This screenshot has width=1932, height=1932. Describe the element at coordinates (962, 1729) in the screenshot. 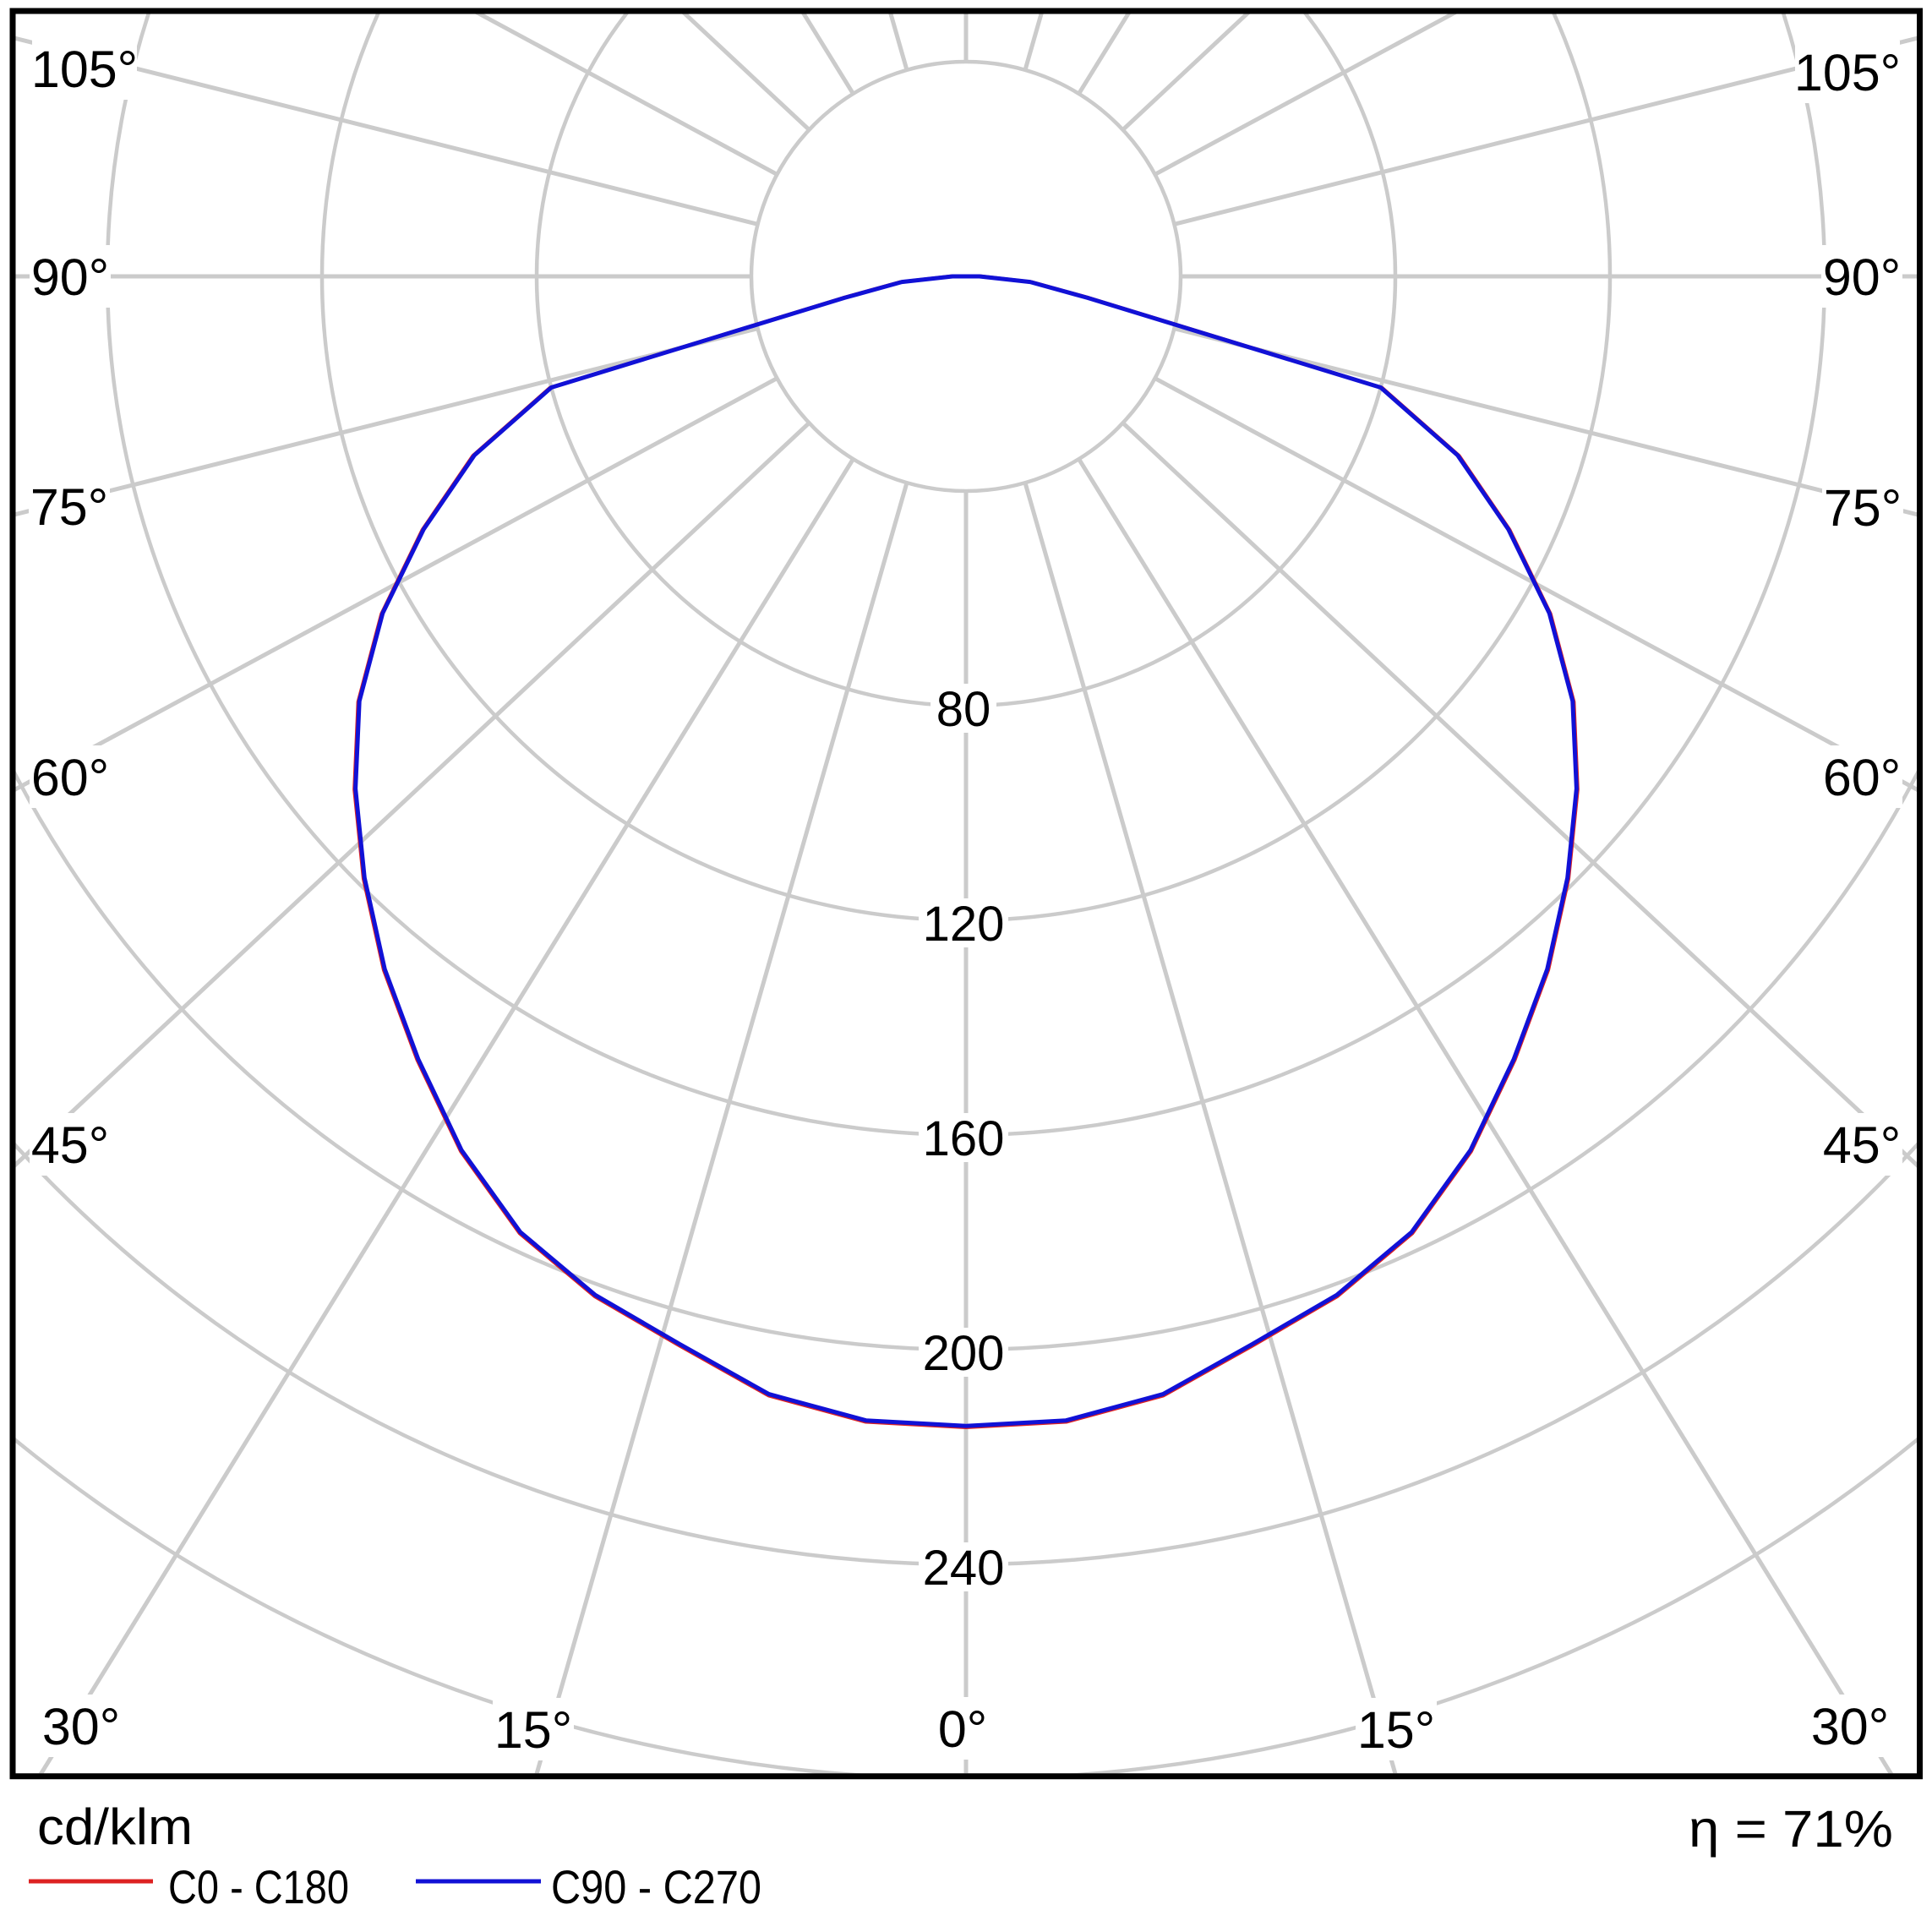

I see `svg-text: 0°` at that location.